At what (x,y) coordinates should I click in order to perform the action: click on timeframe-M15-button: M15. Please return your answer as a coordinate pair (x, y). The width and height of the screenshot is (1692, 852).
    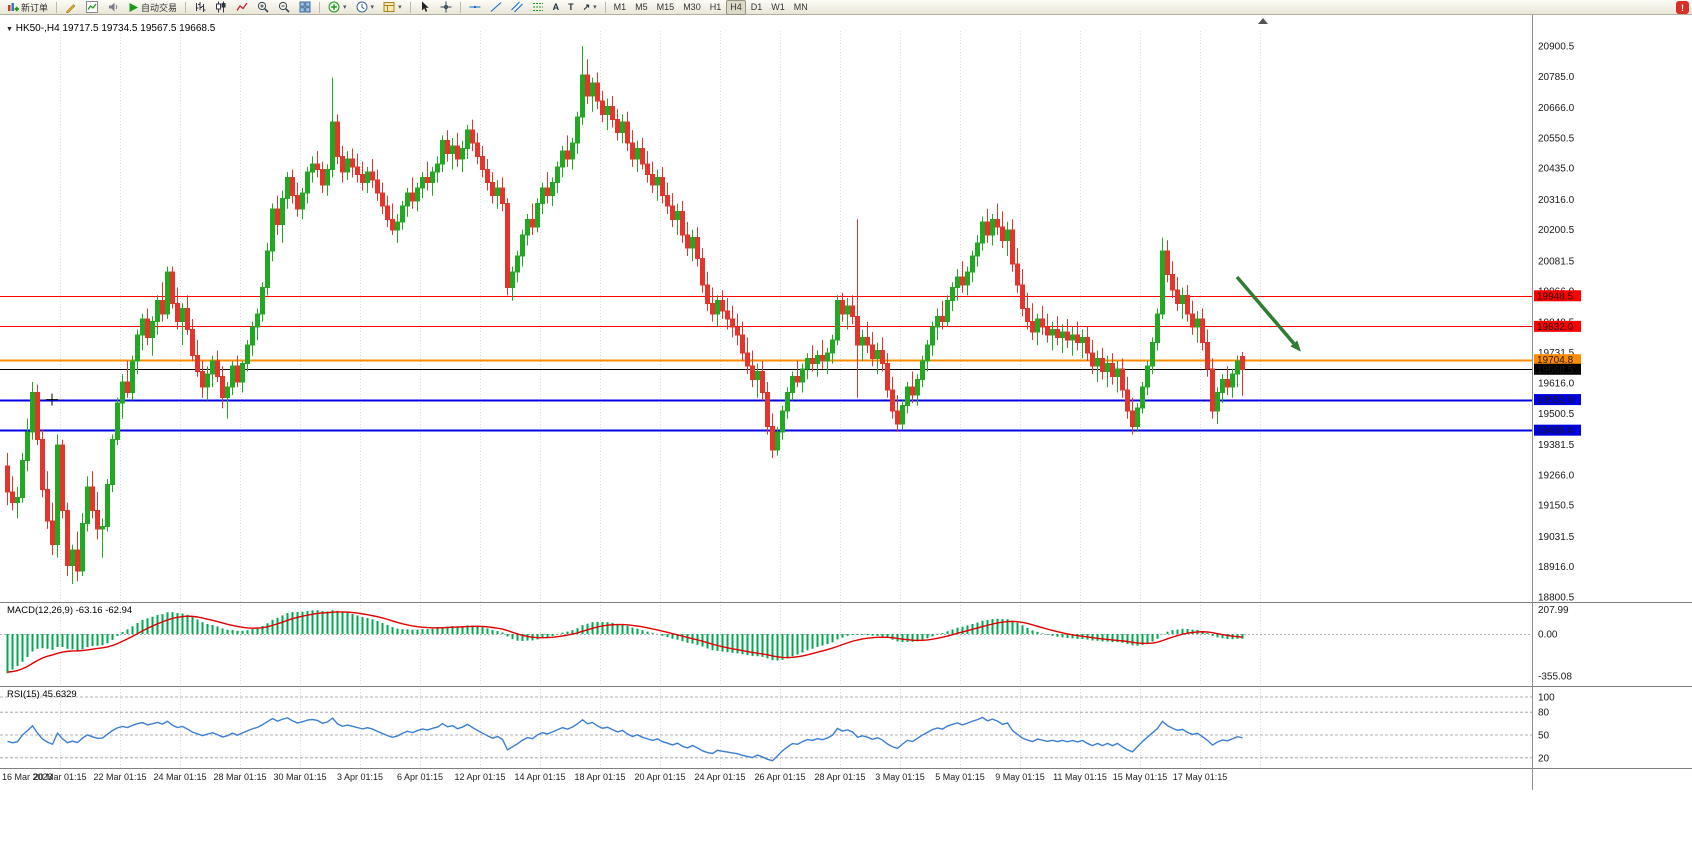
    Looking at the image, I should click on (665, 7).